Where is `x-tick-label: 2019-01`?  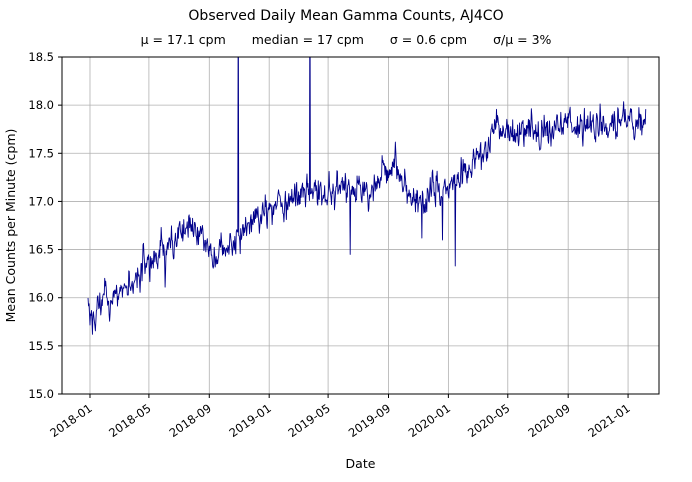 x-tick-label: 2019-01 is located at coordinates (250, 420).